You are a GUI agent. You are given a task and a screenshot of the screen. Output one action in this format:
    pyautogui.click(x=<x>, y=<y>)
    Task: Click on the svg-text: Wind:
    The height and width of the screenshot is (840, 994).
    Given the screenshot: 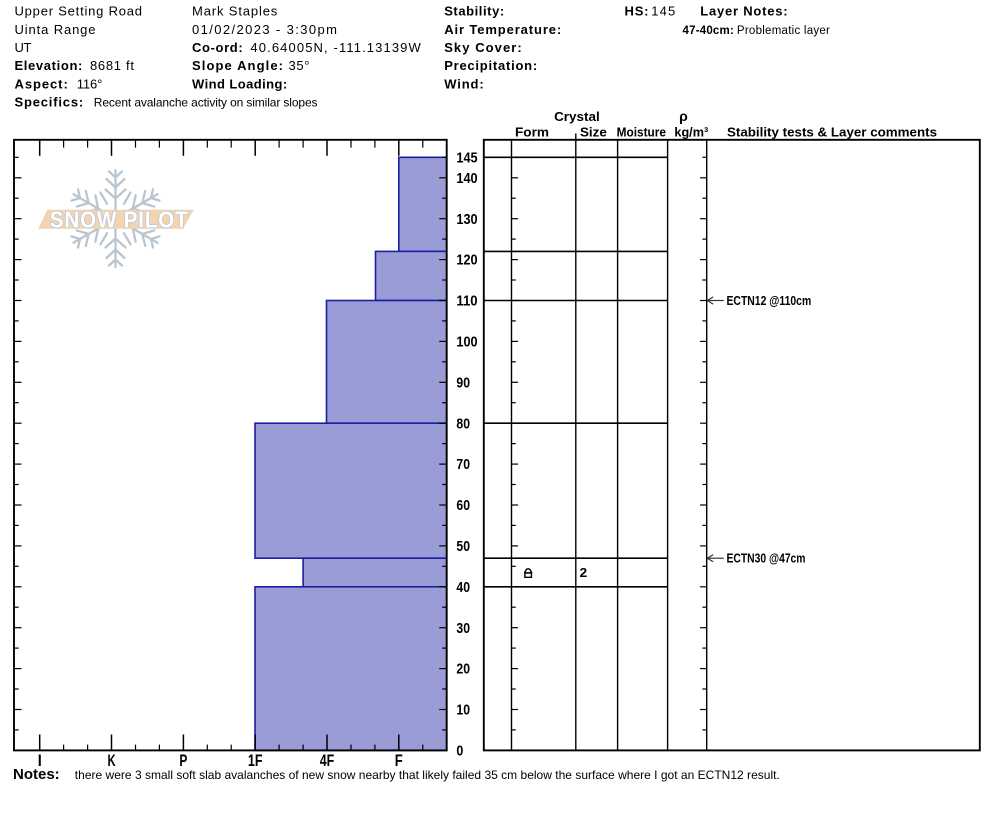 What is the action you would take?
    pyautogui.click(x=464, y=83)
    